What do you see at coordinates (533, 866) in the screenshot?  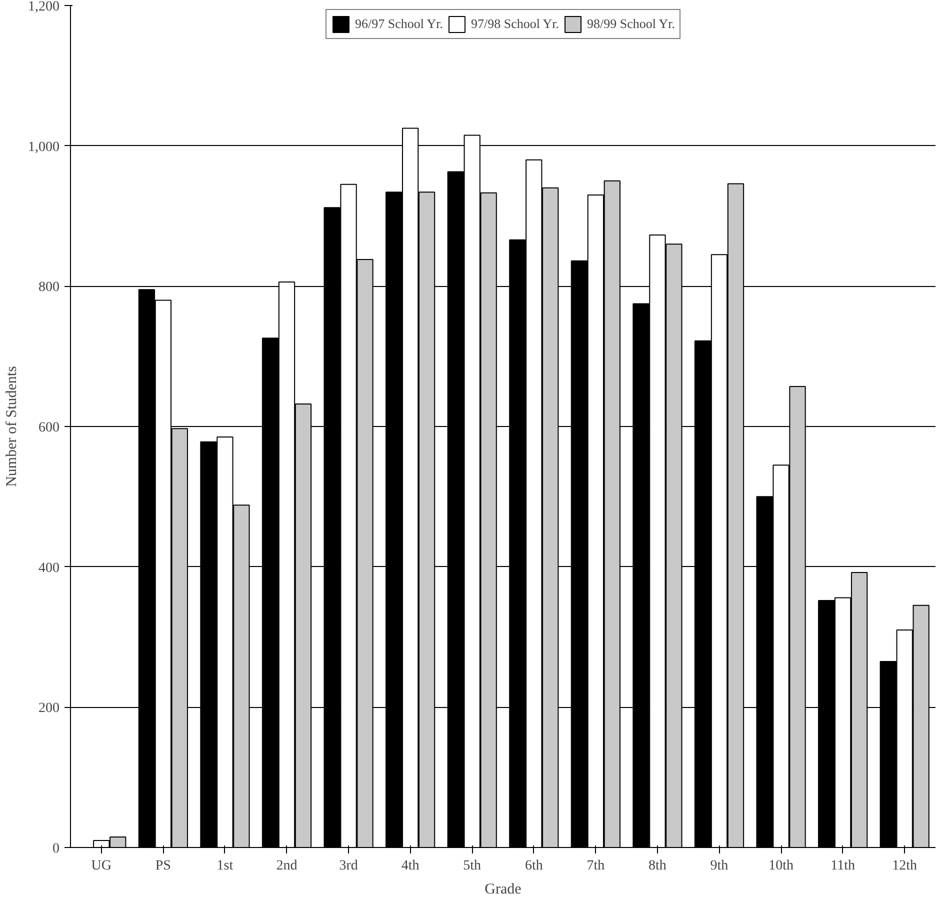 I see `x-tick-label: 6th` at bounding box center [533, 866].